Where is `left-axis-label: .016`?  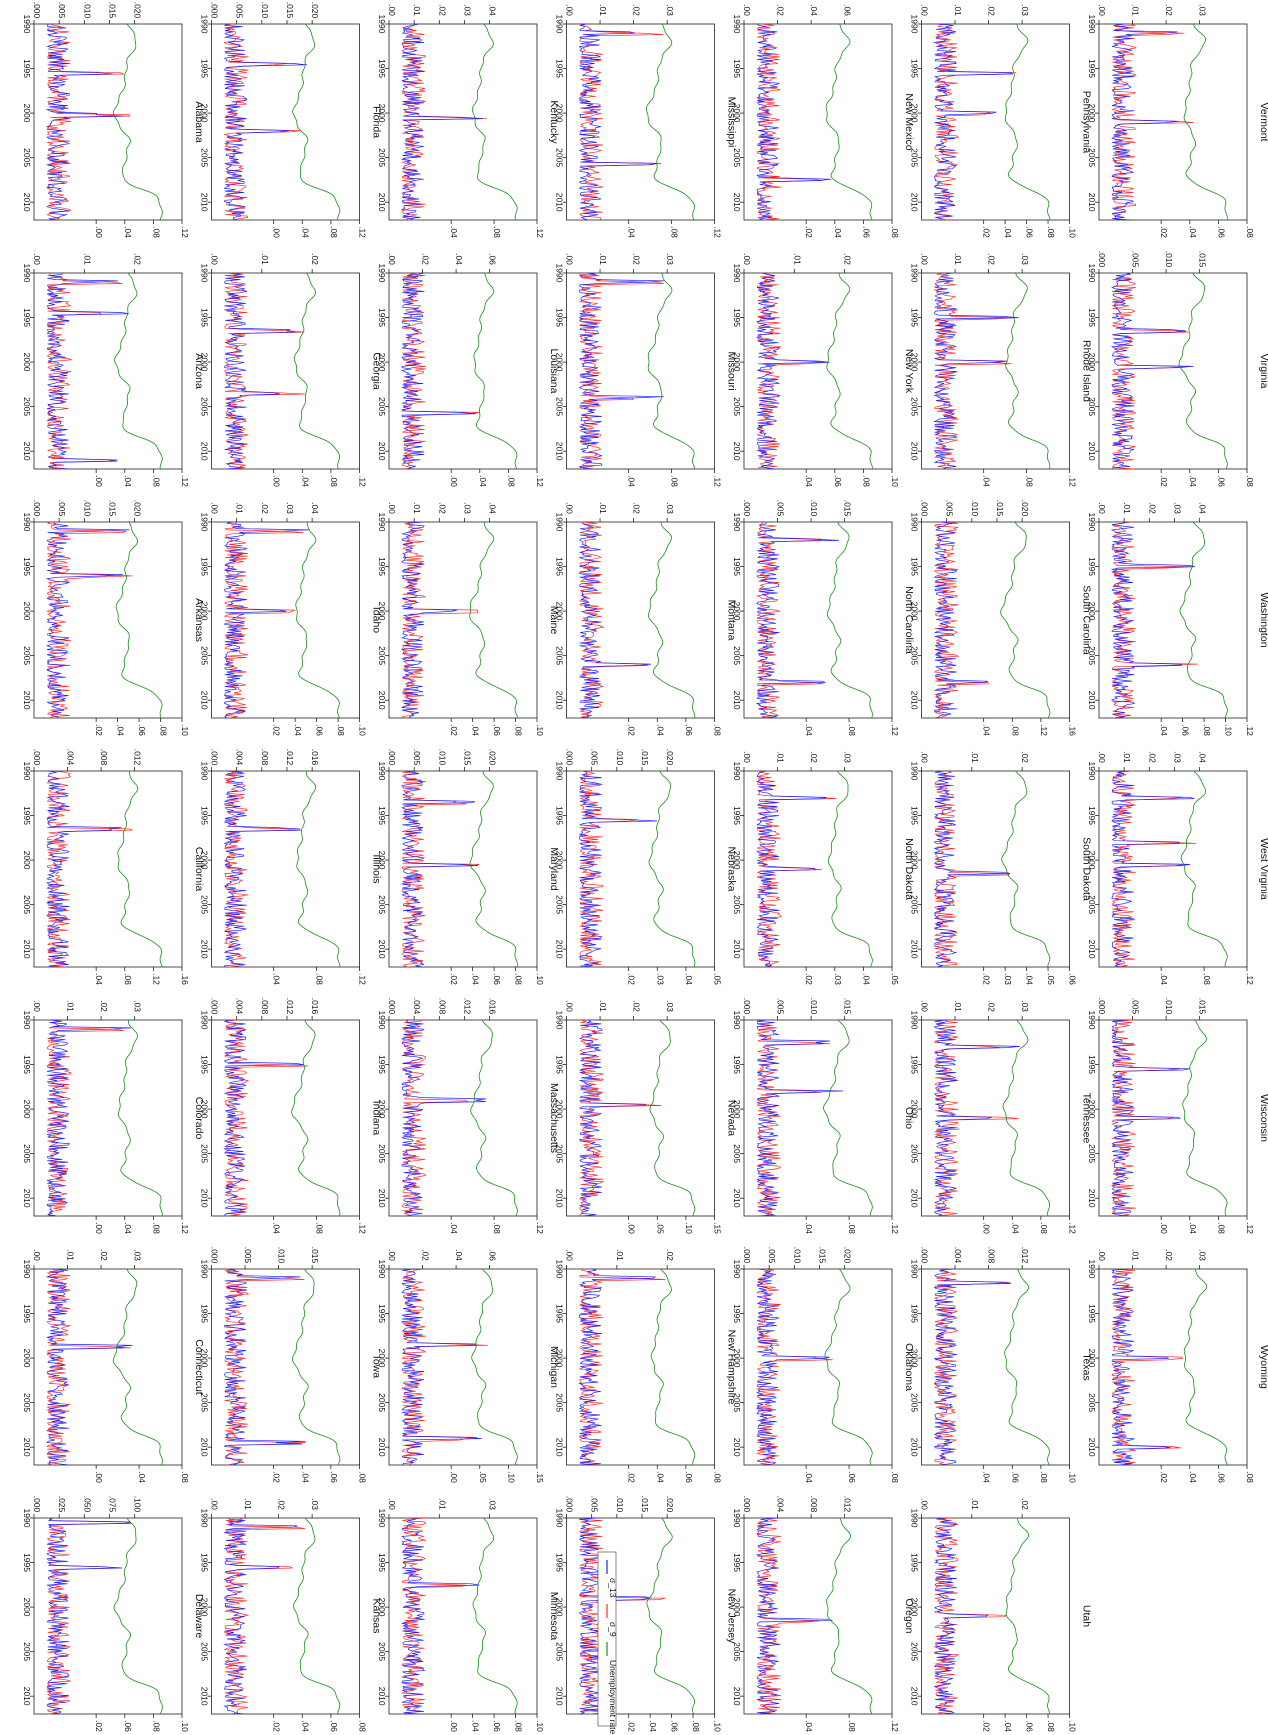 left-axis-label: .016 is located at coordinates (315, 1006).